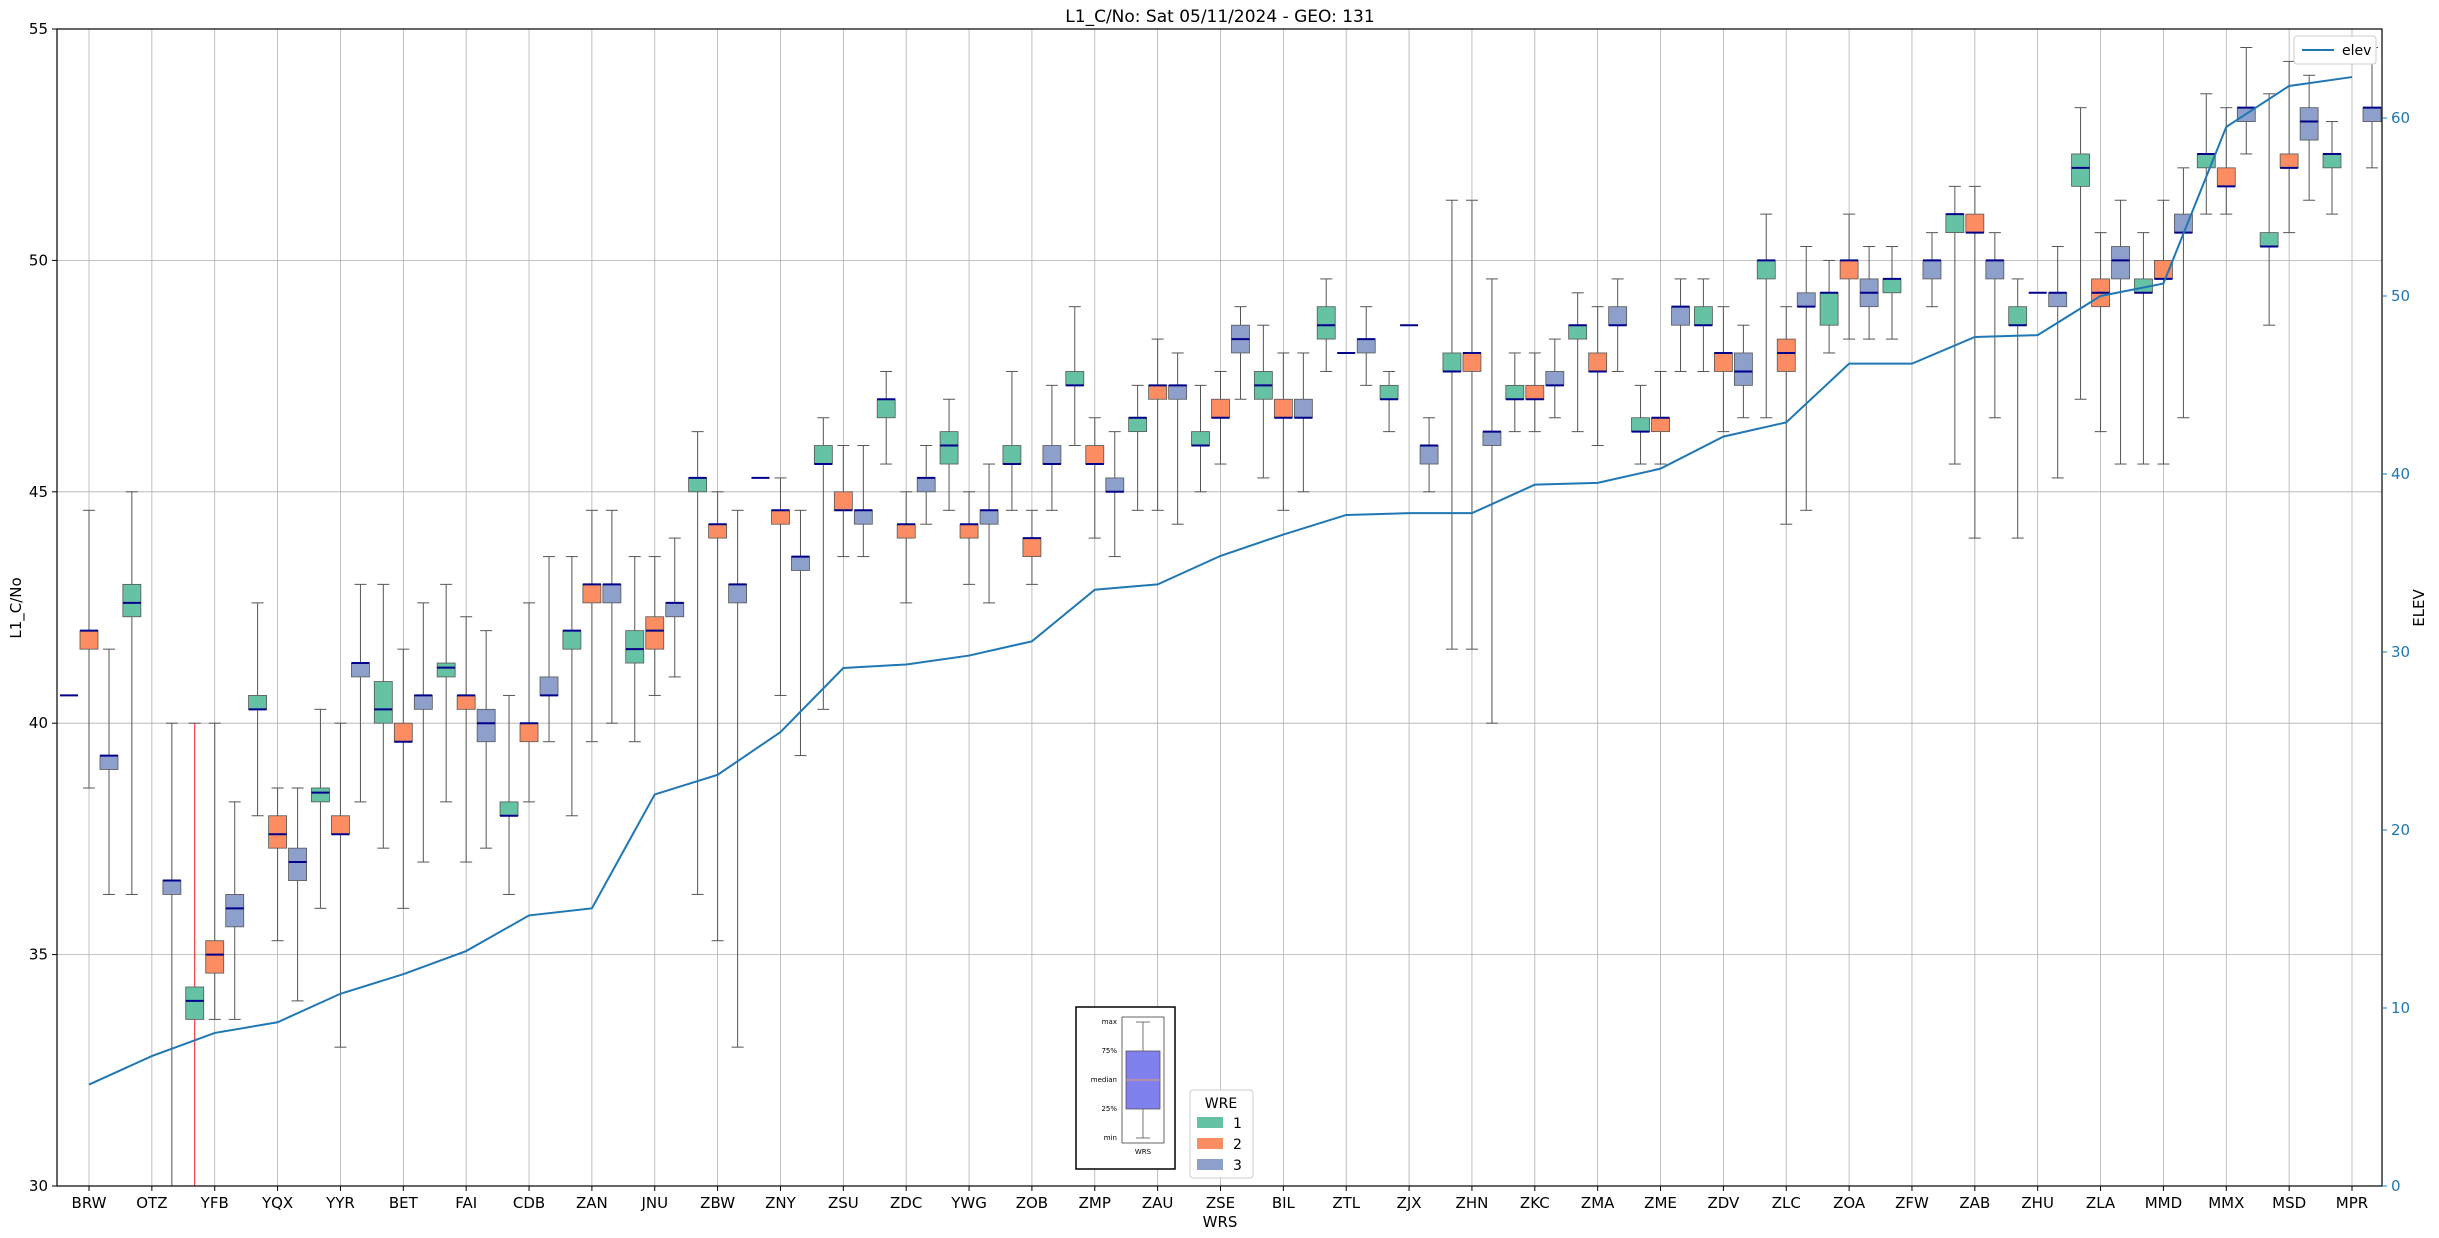  What do you see at coordinates (1032, 1203) in the screenshot?
I see `x-tick-label: ZOB` at bounding box center [1032, 1203].